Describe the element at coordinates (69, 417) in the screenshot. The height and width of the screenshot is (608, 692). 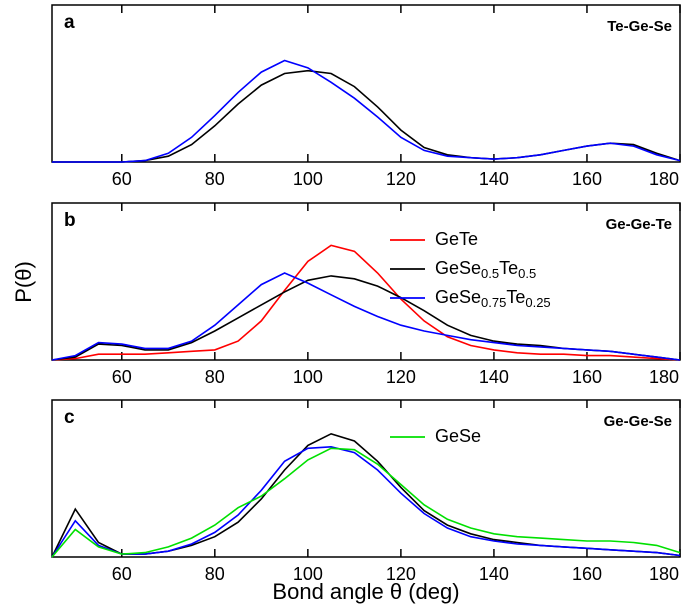
I see `panel-label: c` at that location.